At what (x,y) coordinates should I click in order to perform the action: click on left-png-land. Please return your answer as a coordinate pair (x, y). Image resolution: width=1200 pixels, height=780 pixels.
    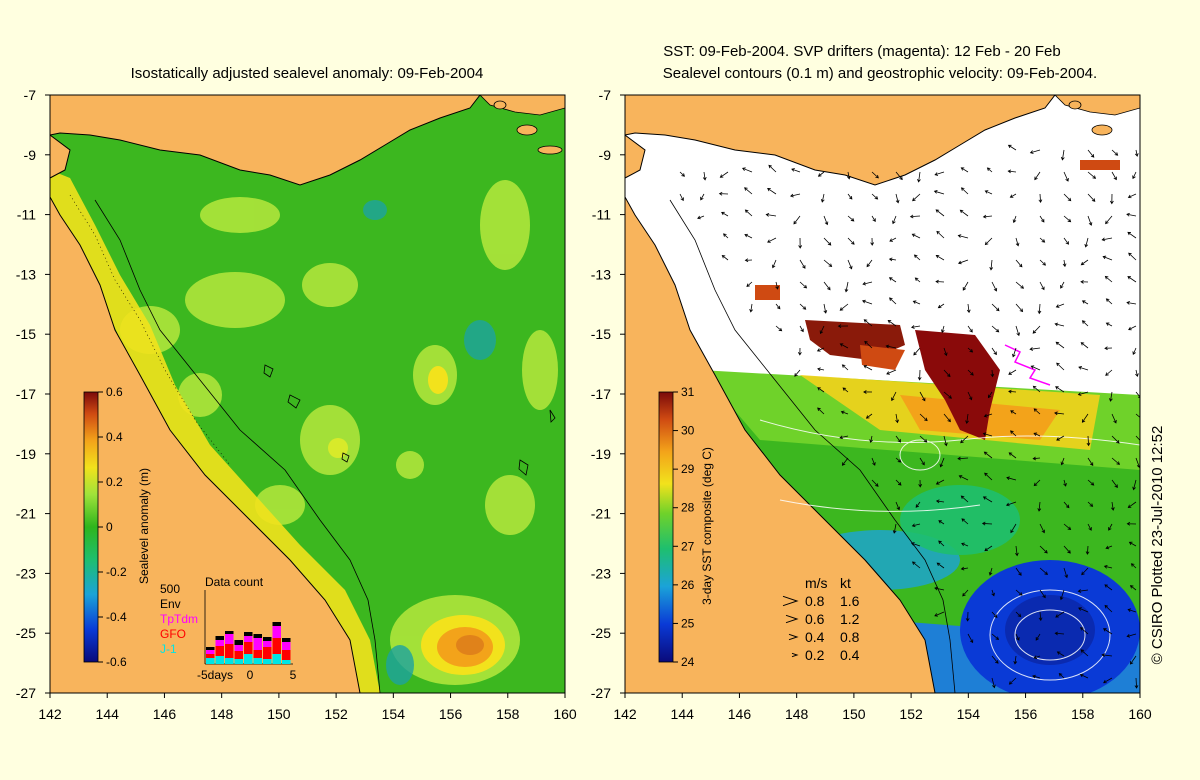
    Looking at the image, I should click on (265, 140).